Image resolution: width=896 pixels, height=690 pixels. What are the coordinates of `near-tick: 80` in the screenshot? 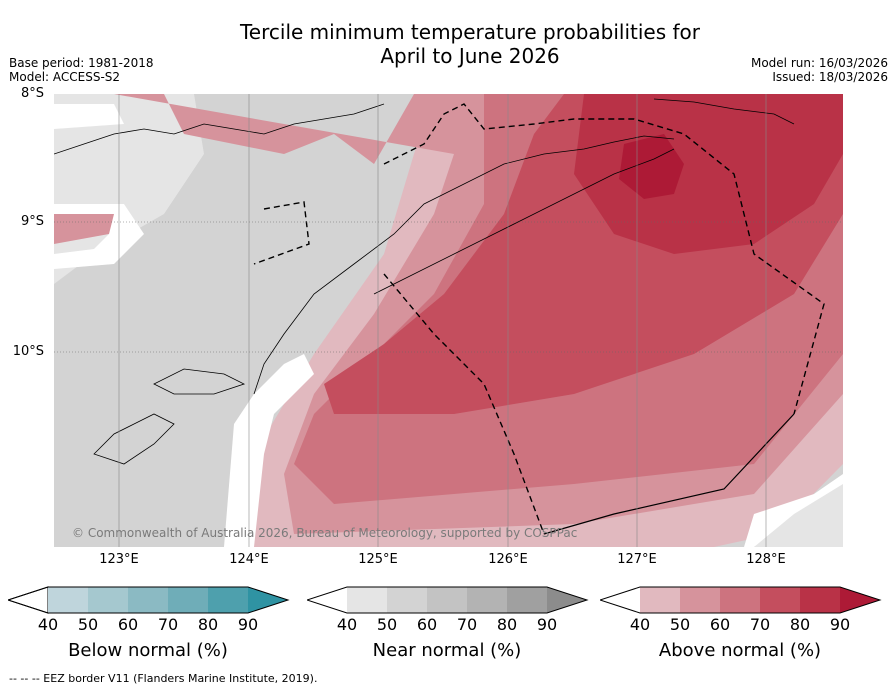 It's located at (507, 624).